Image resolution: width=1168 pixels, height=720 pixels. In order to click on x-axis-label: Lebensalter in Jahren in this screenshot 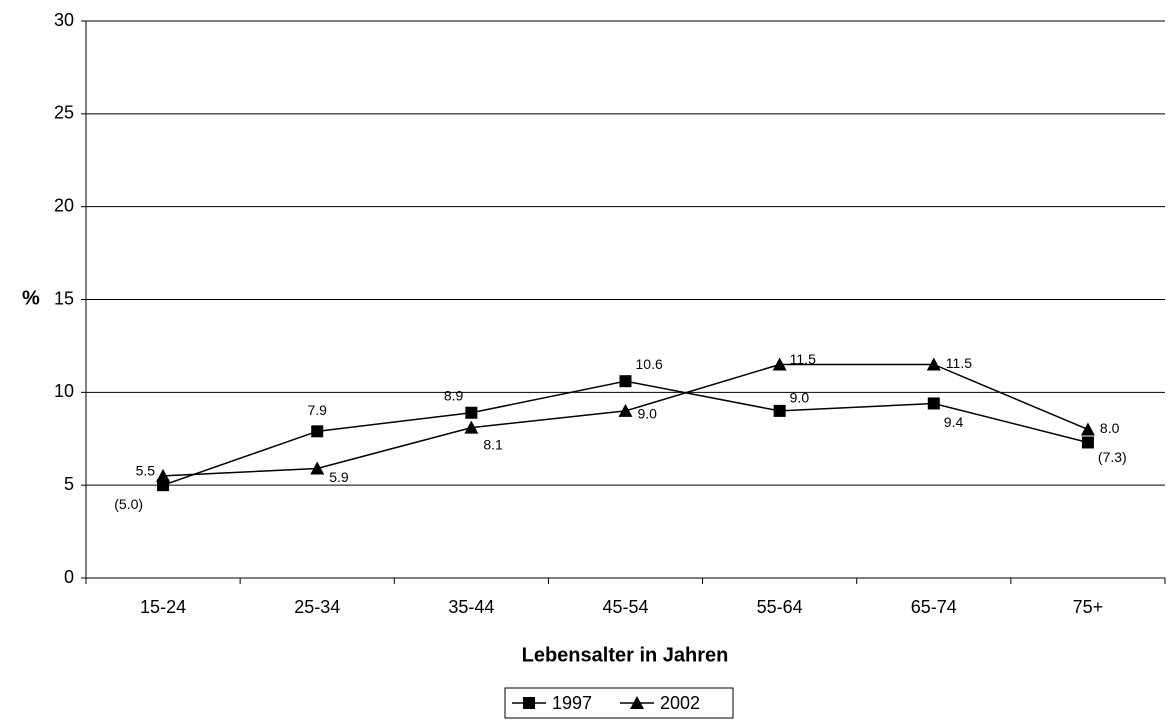, I will do `click(625, 655)`.